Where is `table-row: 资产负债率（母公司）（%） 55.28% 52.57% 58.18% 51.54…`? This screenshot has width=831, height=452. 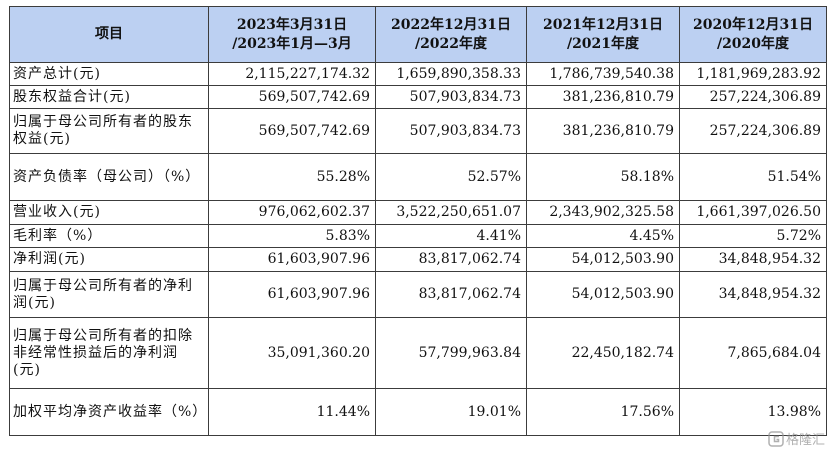
table-row: 资产负债率（母公司）（%） 55.28% 52.57% 58.18% 51.54… is located at coordinates (418, 177).